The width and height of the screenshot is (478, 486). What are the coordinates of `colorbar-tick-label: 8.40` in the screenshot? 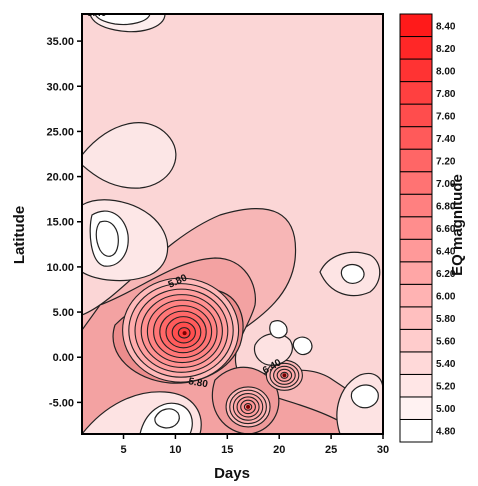 It's located at (446, 26).